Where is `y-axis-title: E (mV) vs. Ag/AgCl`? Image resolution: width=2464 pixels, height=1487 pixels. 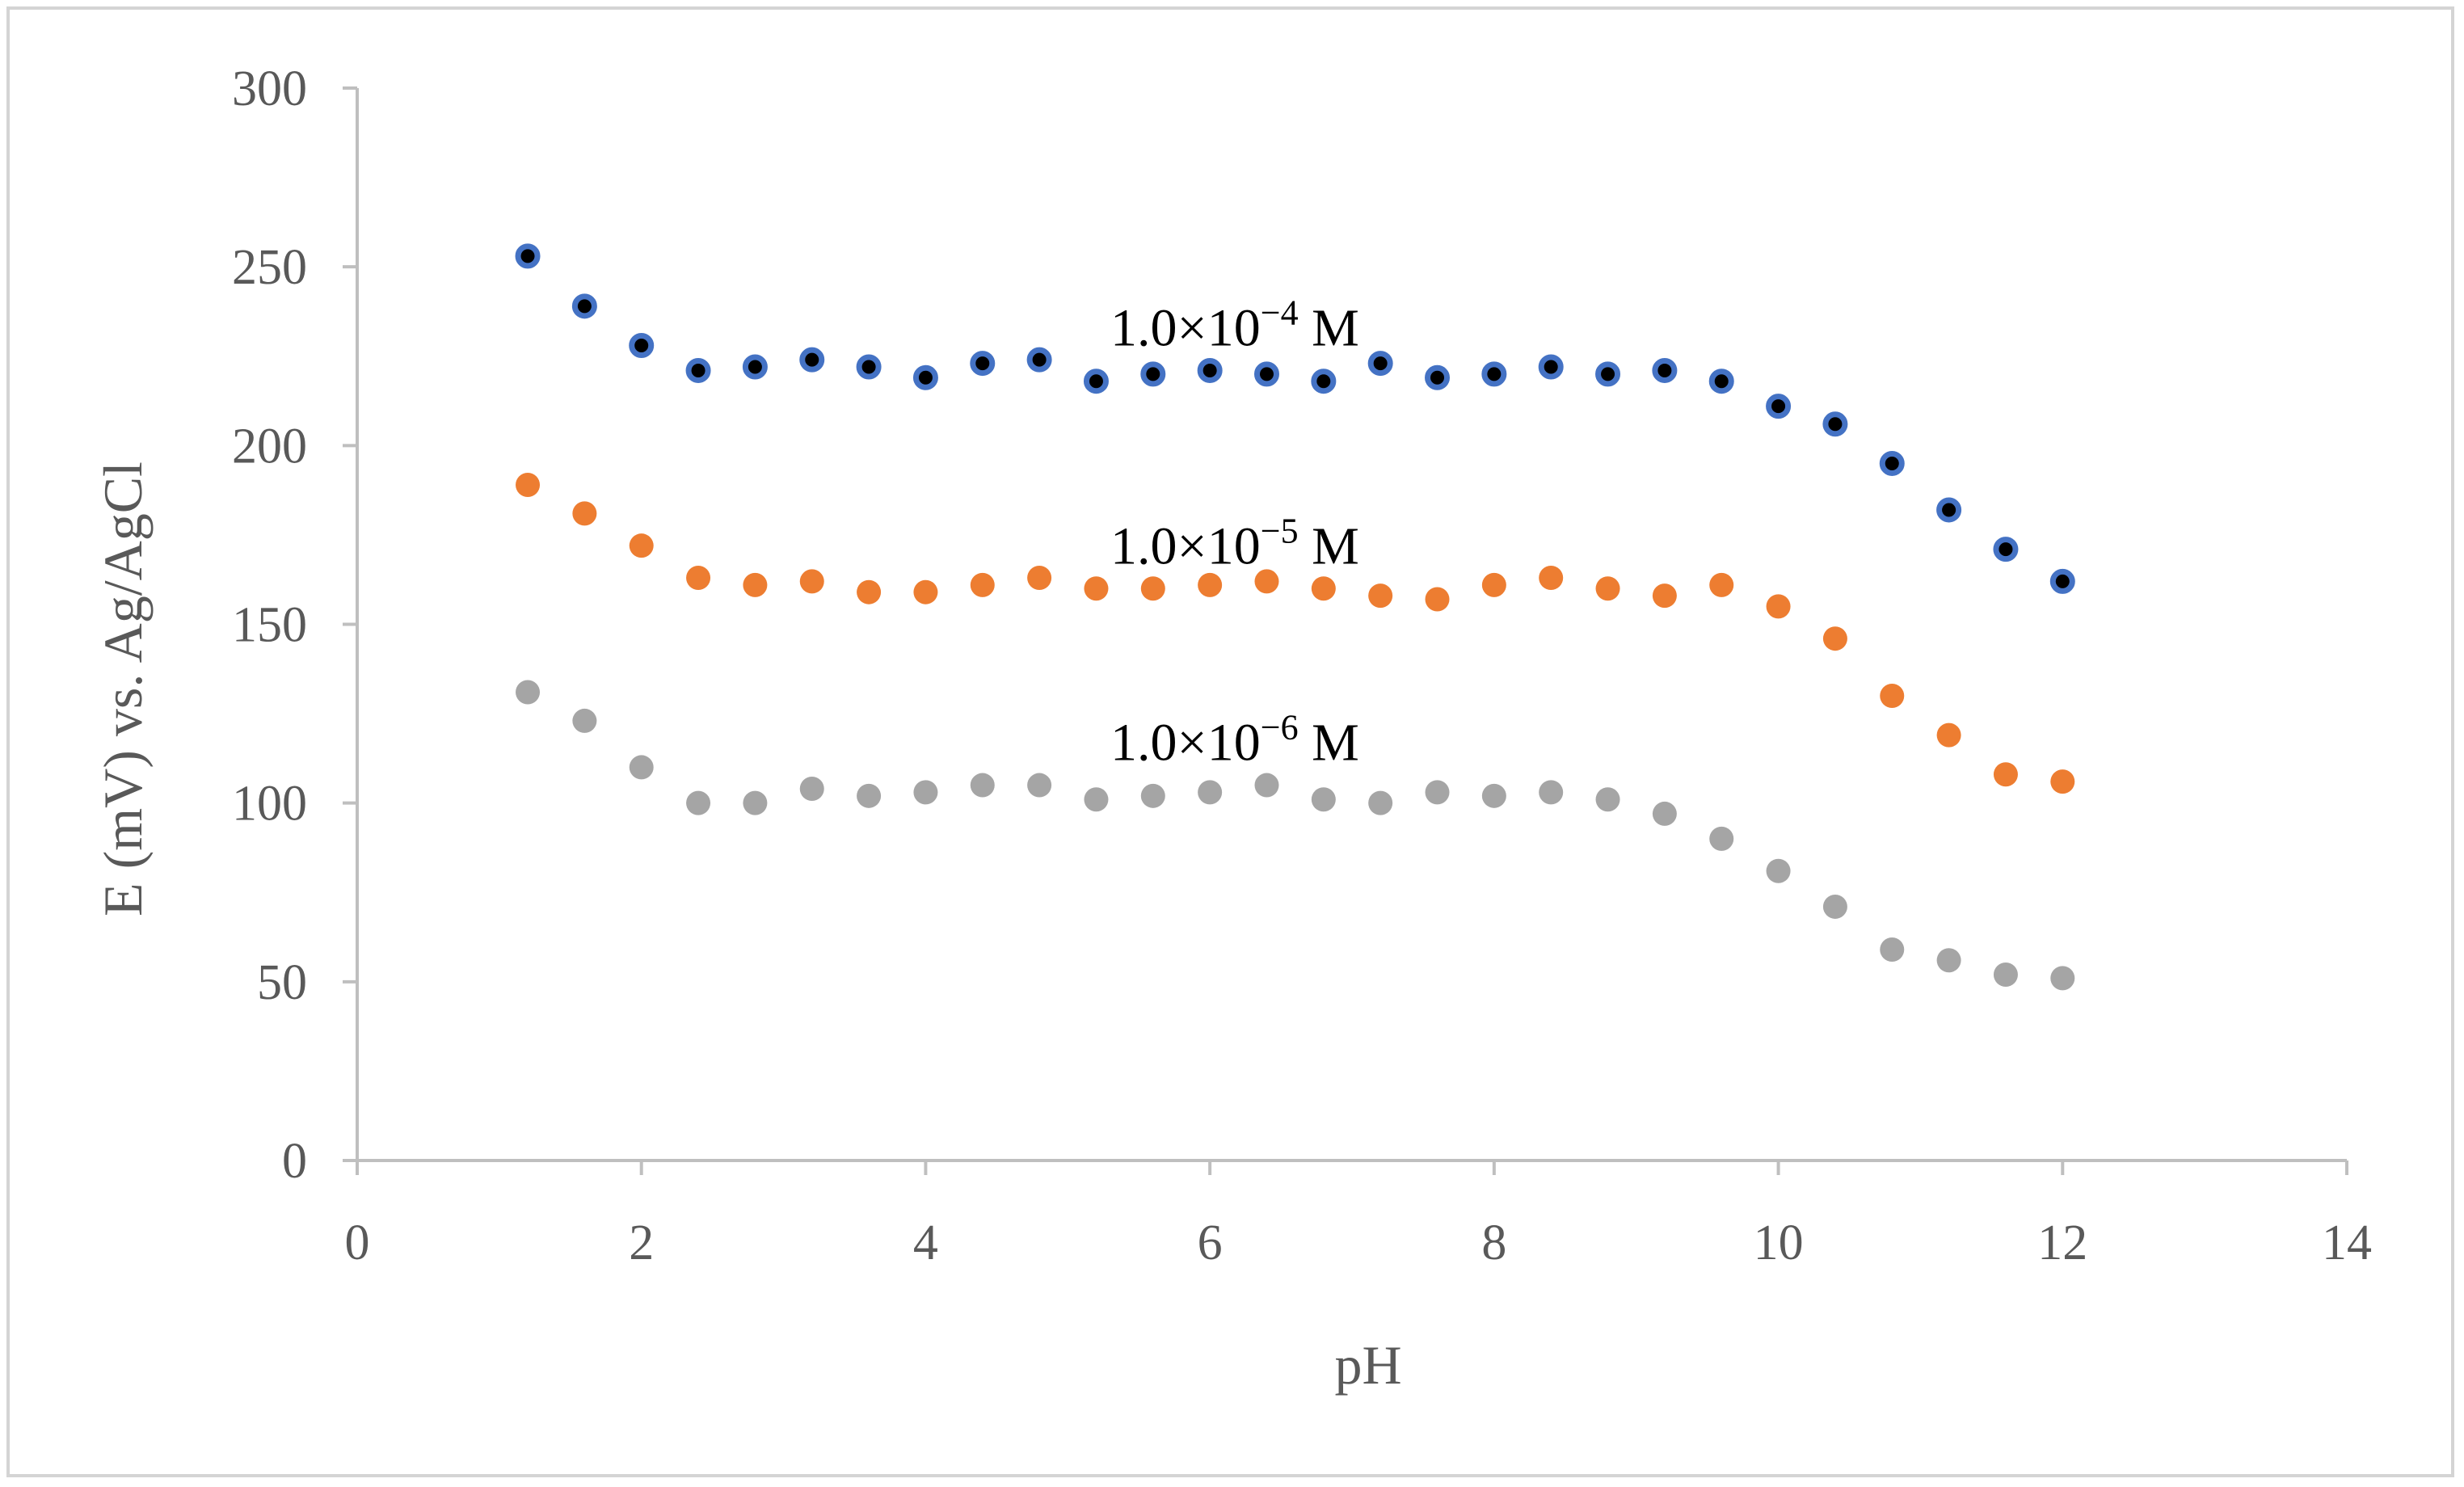
y-axis-title: E (mV) vs. Ag/AgCl is located at coordinates (123, 688).